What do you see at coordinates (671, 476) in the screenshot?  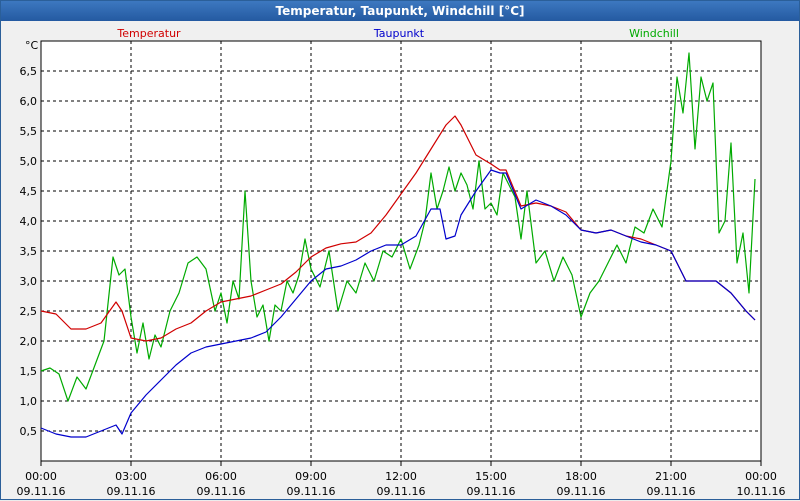 I see `x-tick-time-label: 21:00` at bounding box center [671, 476].